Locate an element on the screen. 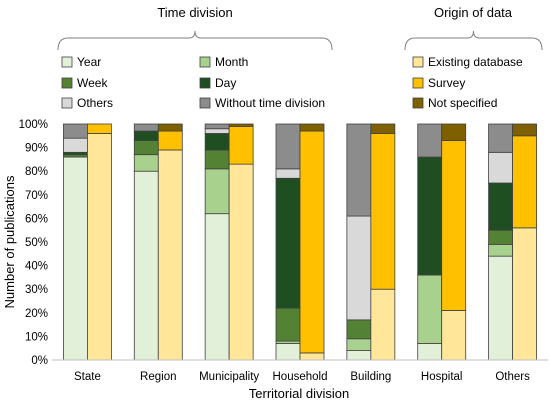 The image size is (550, 403). x-tick-label: State is located at coordinates (87, 377).